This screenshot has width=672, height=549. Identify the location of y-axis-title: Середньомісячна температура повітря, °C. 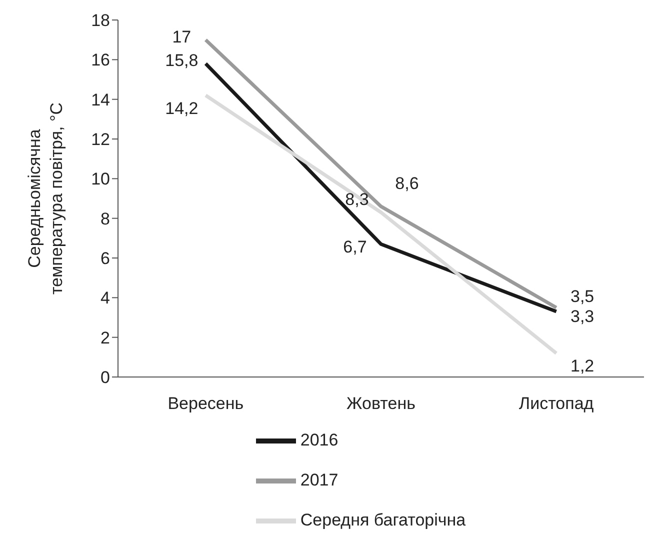
(45, 198).